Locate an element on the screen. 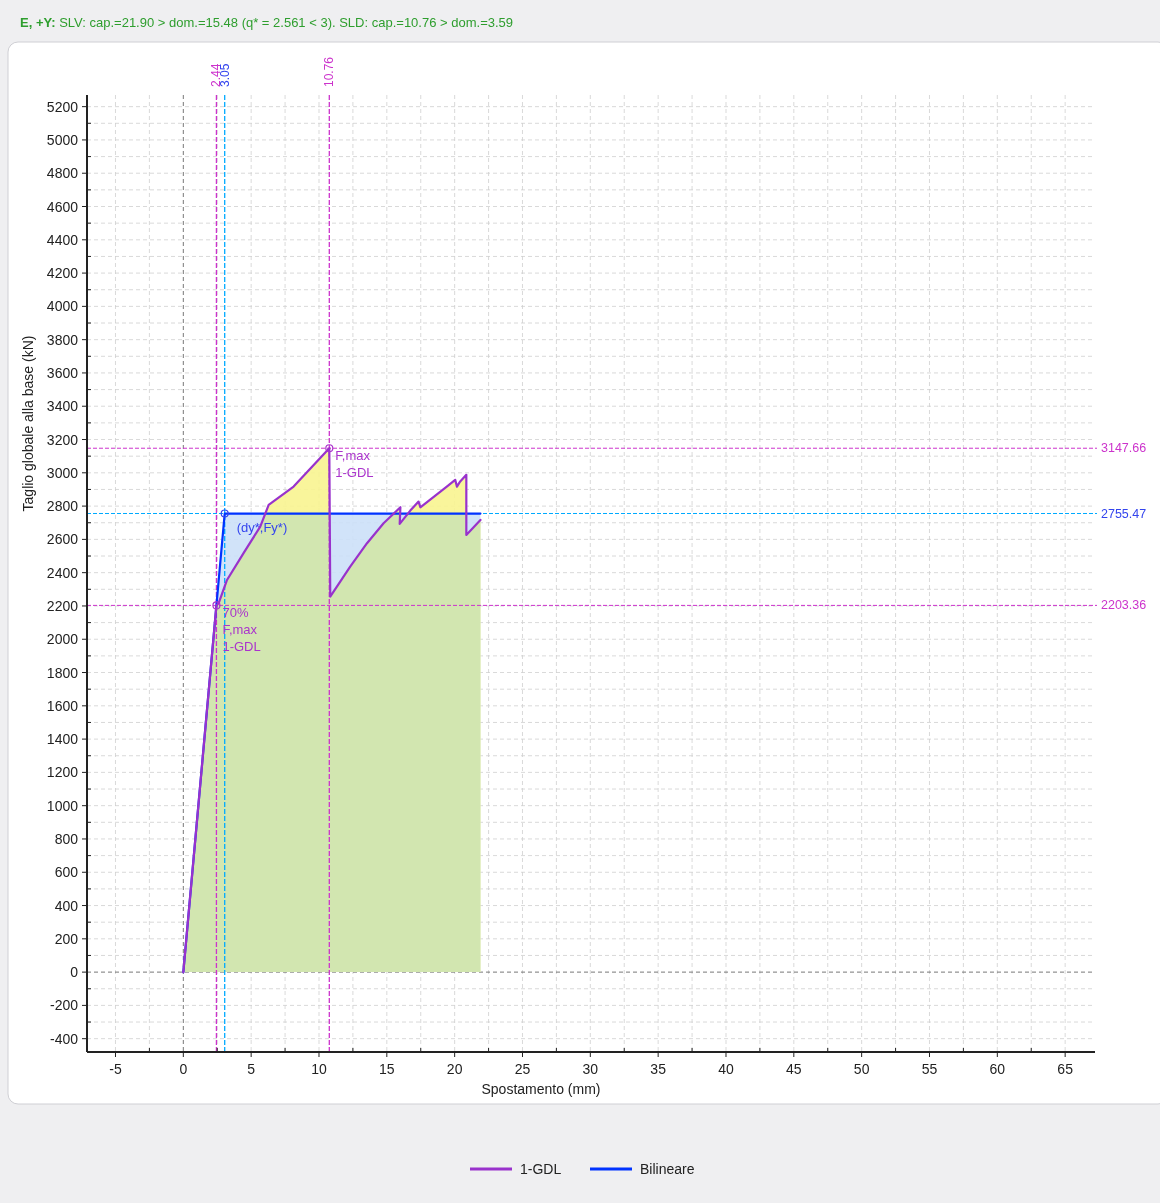  y-tick-label: 1800 is located at coordinates (62, 672).